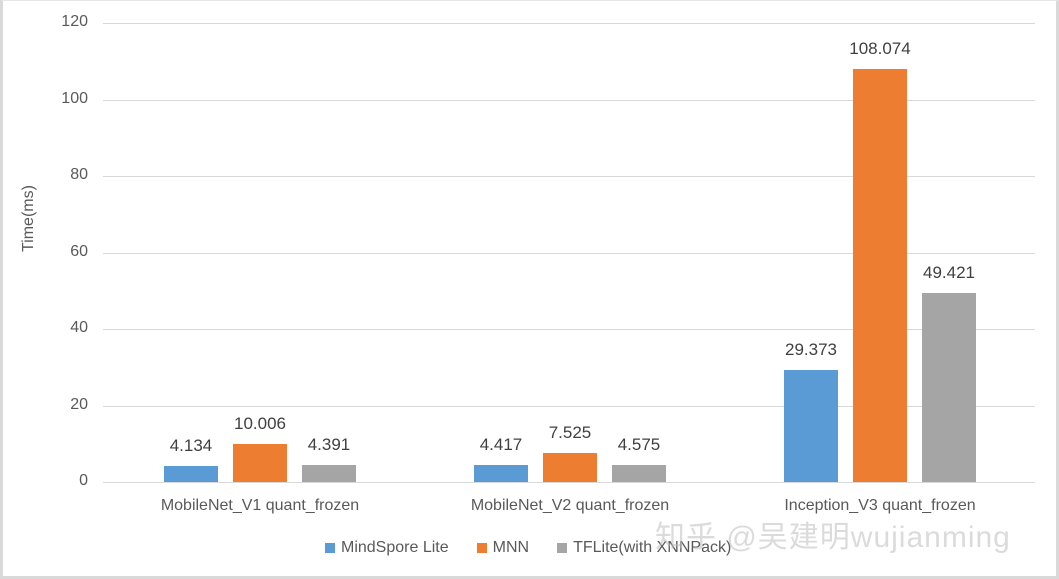 The height and width of the screenshot is (579, 1059). I want to click on legend-label: TFLite(with XNNPack), so click(652, 547).